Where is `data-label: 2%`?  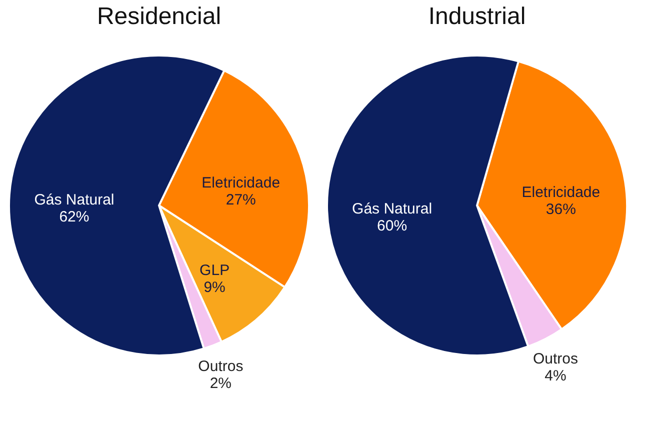
data-label: 2% is located at coordinates (221, 383).